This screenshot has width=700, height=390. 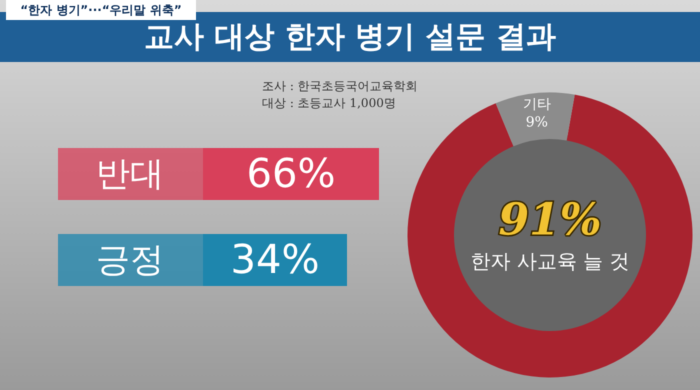 I want to click on slice-label: 기타, so click(x=536, y=104).